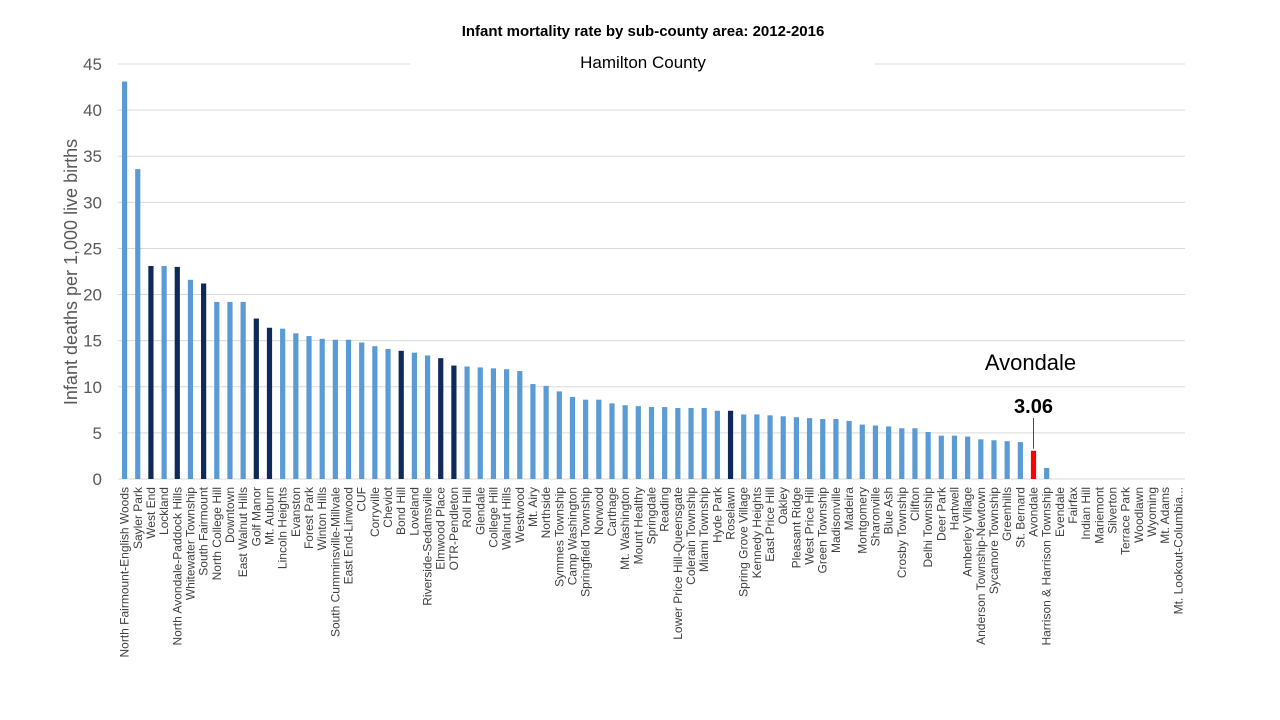 This screenshot has width=1280, height=720. Describe the element at coordinates (638, 525) in the screenshot. I see `x-tick-label: Mount Healthy` at that location.